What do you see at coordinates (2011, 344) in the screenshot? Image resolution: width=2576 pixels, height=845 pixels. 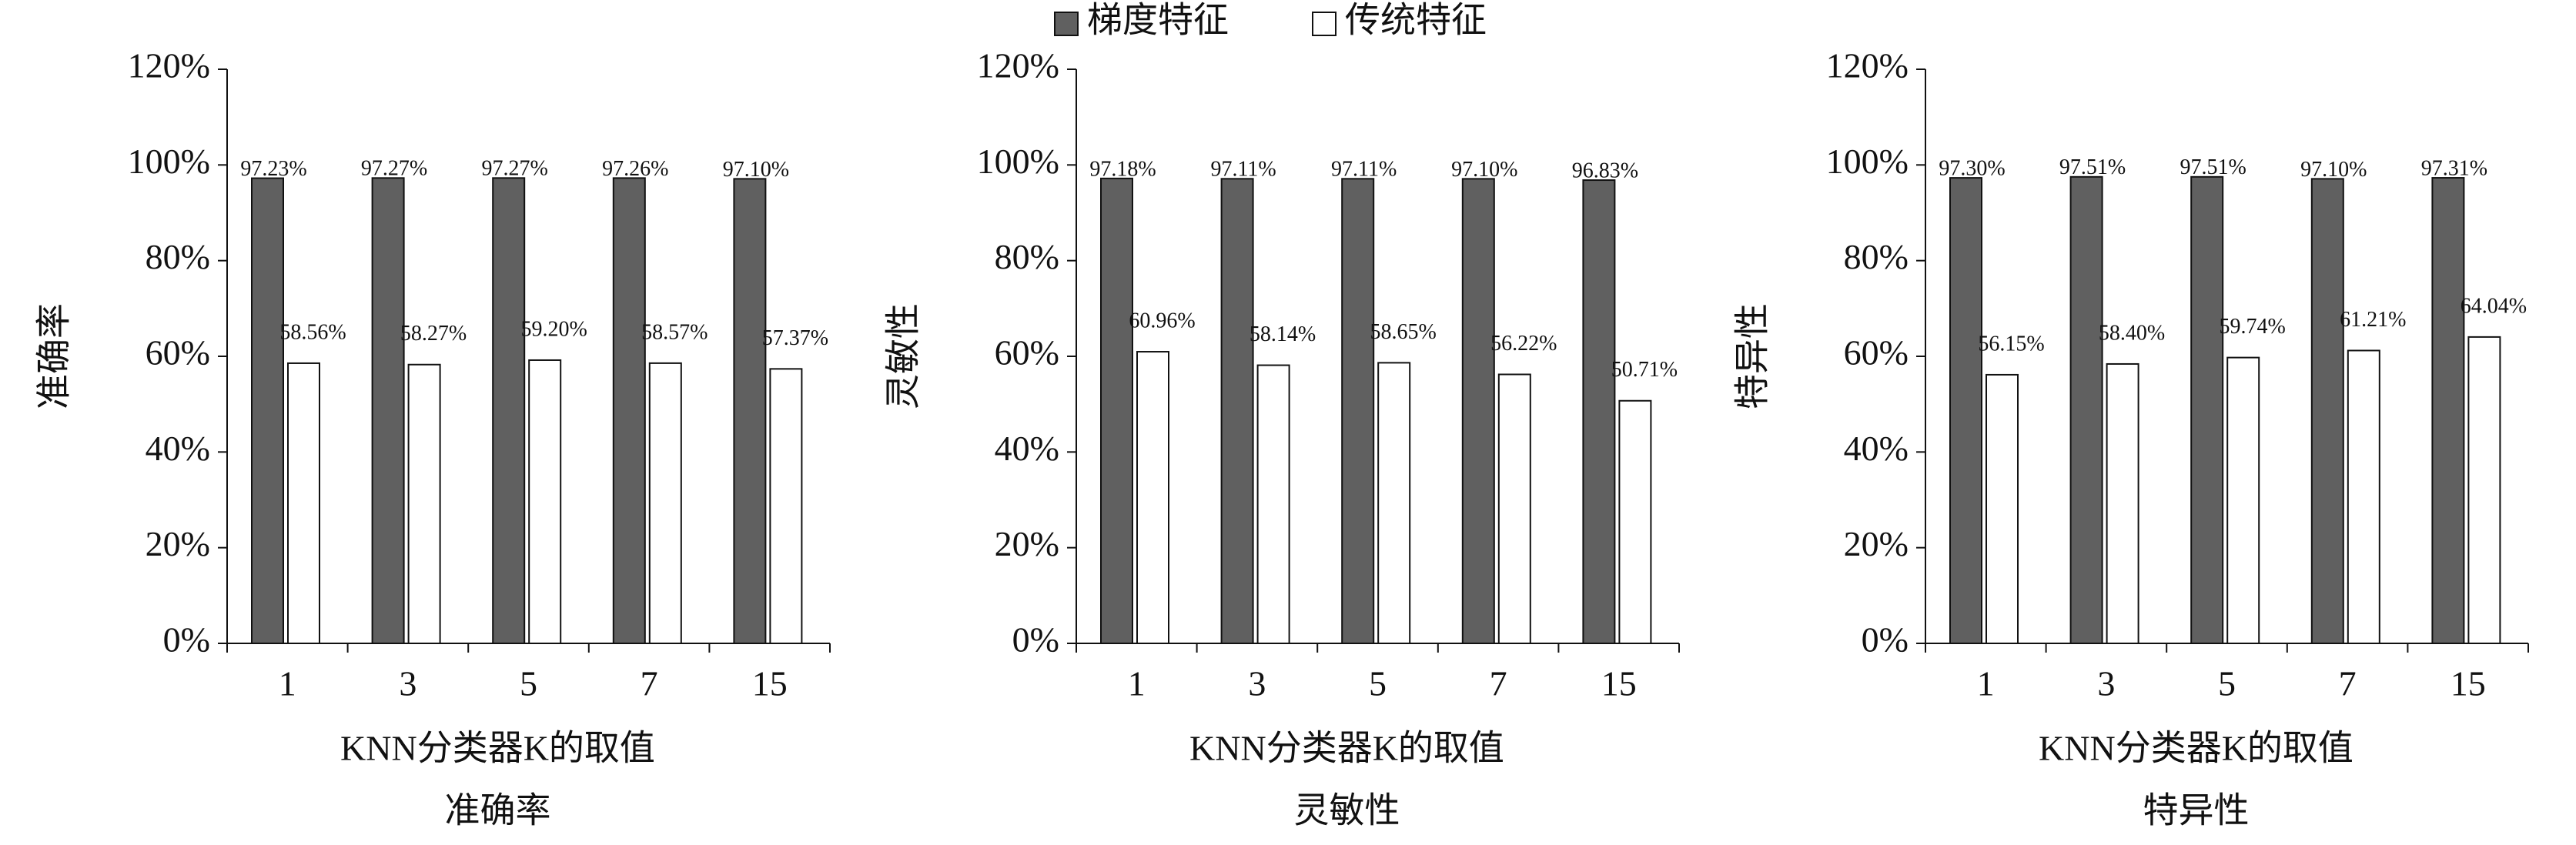 I see `value-label: 56.15%` at bounding box center [2011, 344].